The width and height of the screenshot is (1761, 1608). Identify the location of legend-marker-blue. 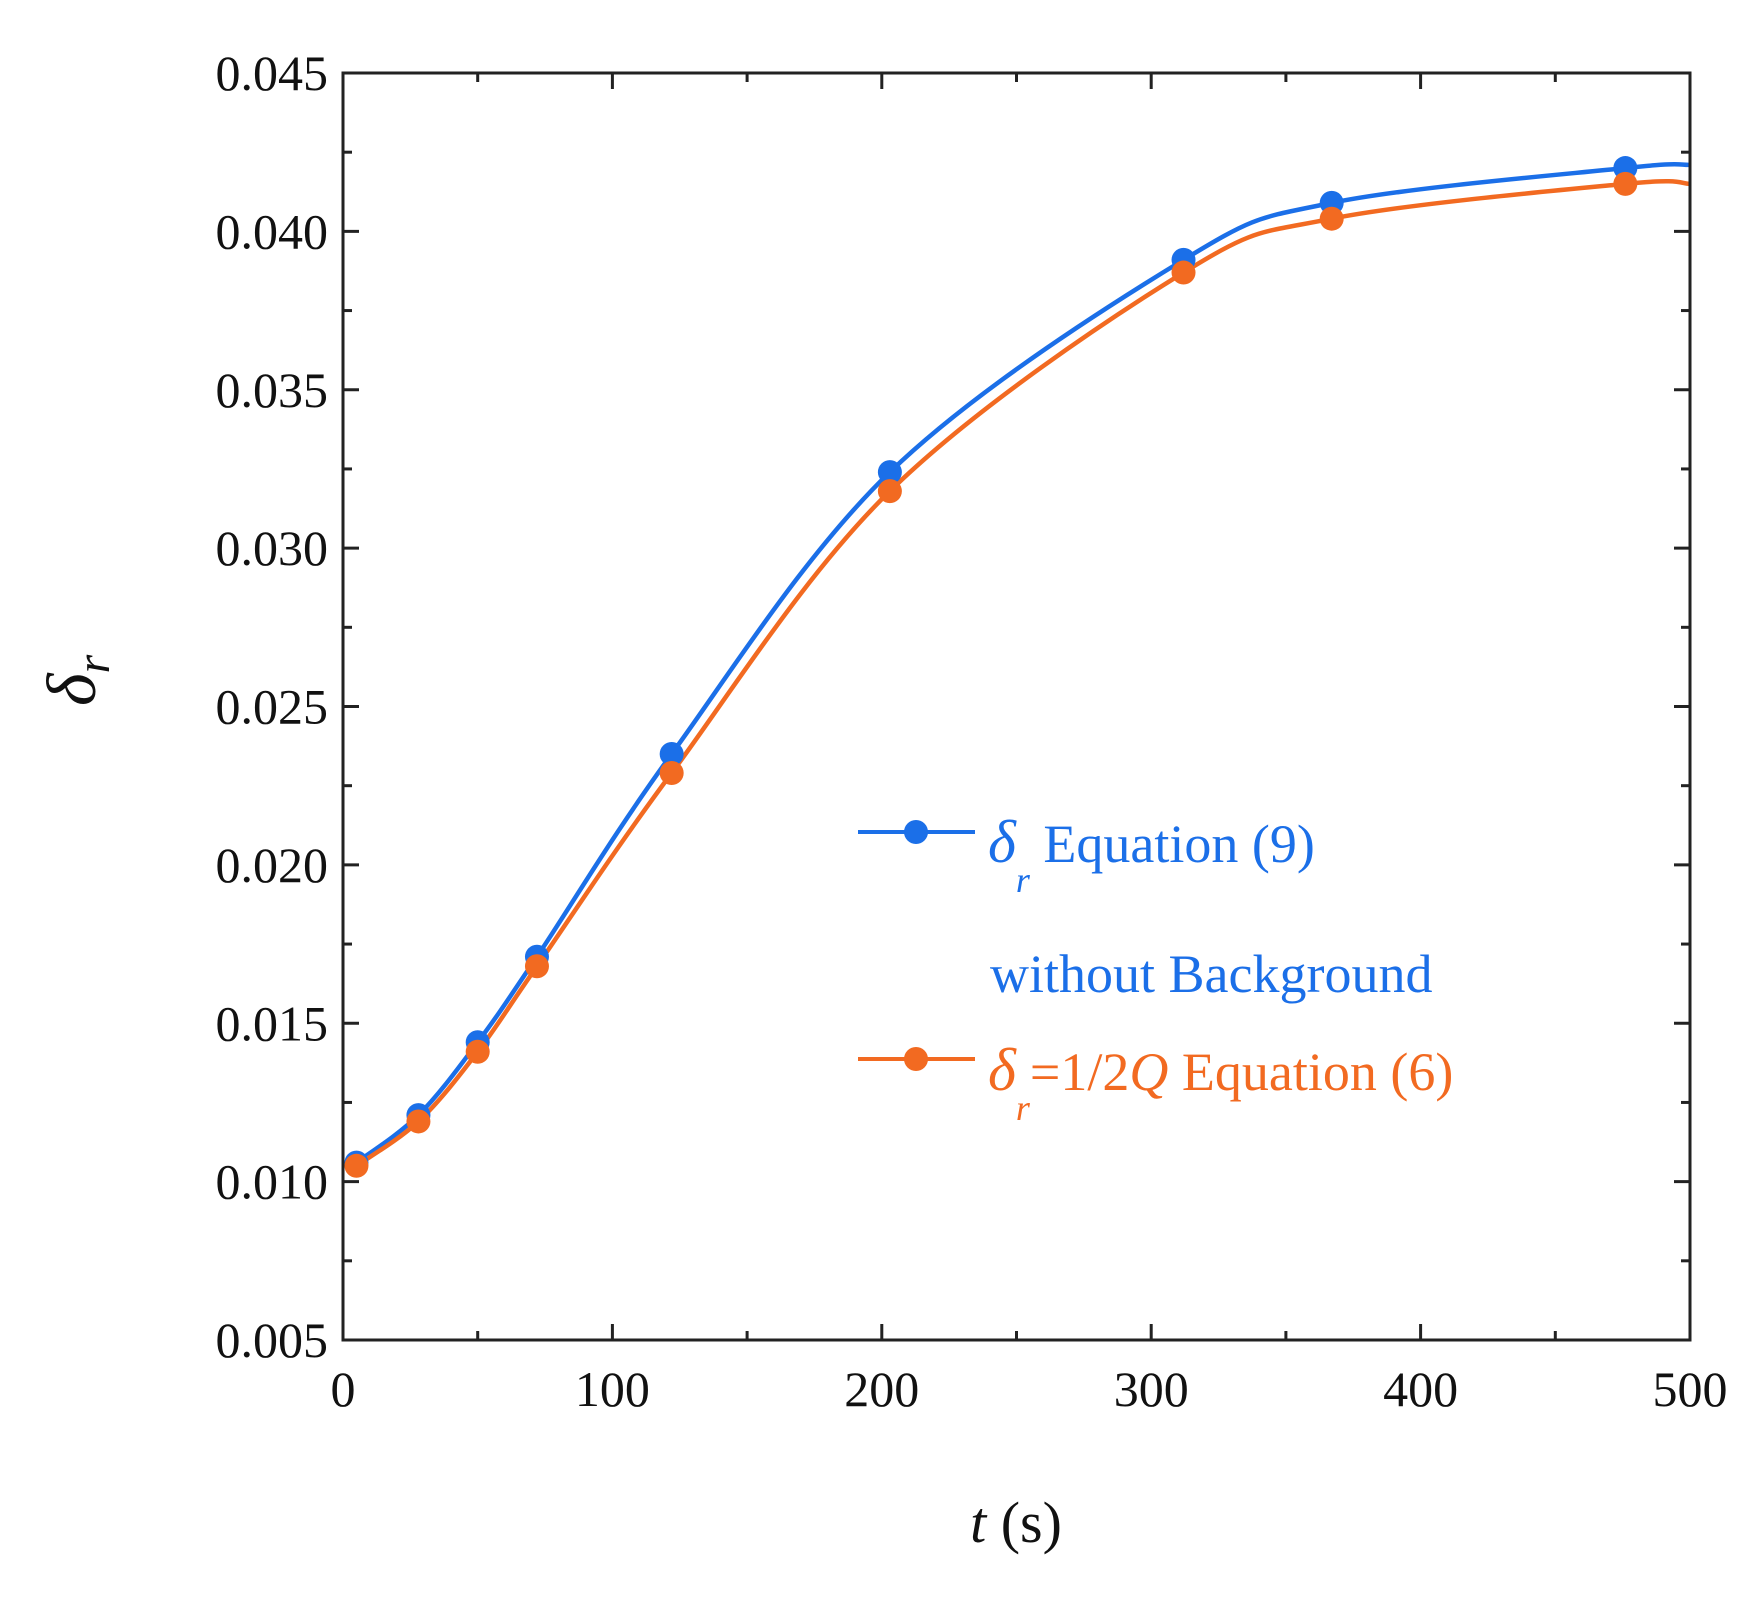
(916, 832).